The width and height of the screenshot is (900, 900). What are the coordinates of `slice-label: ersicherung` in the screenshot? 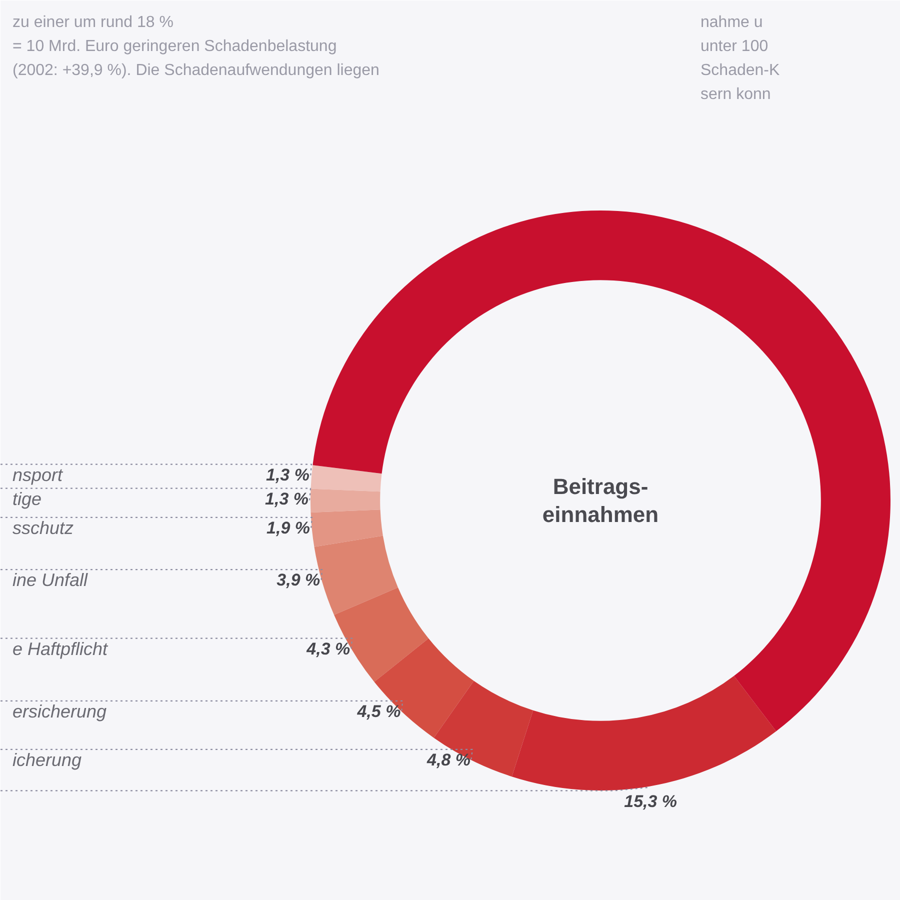 It's located at (59, 711).